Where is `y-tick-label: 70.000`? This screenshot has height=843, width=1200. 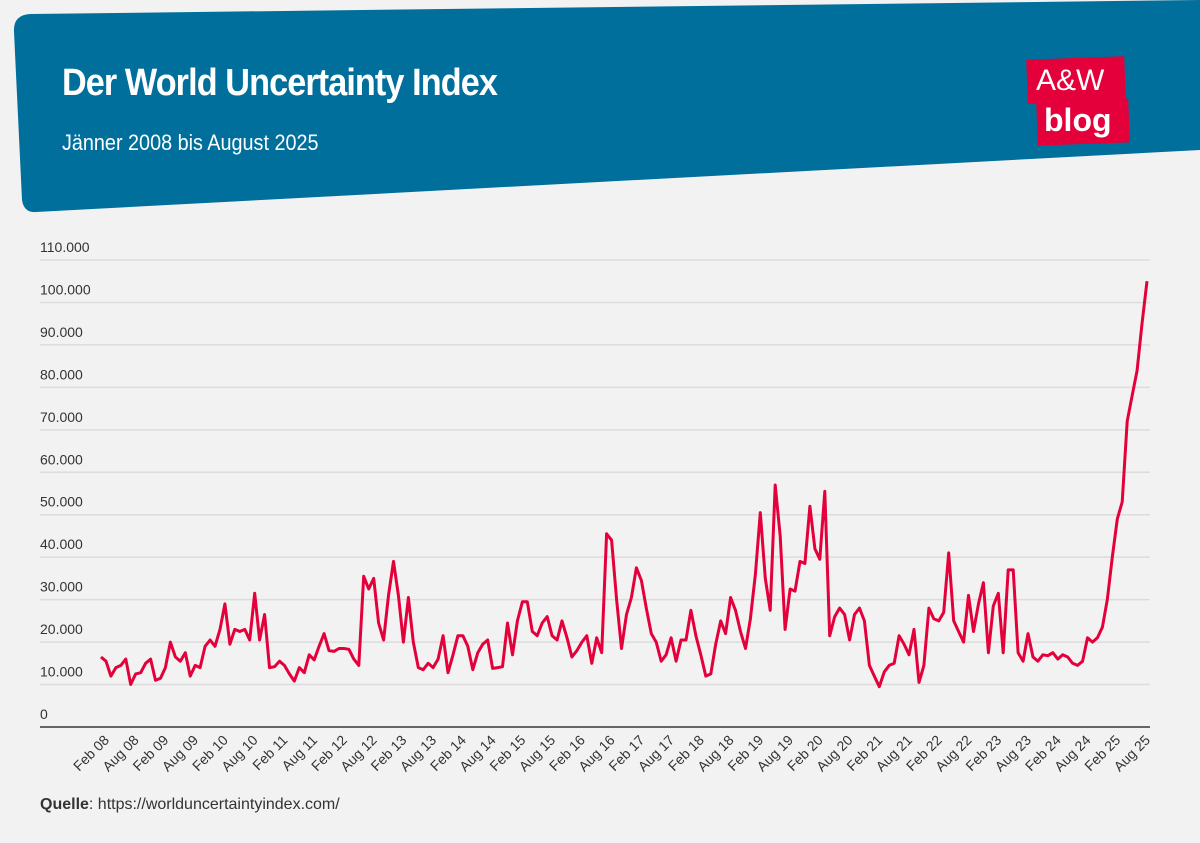 y-tick-label: 70.000 is located at coordinates (61, 417).